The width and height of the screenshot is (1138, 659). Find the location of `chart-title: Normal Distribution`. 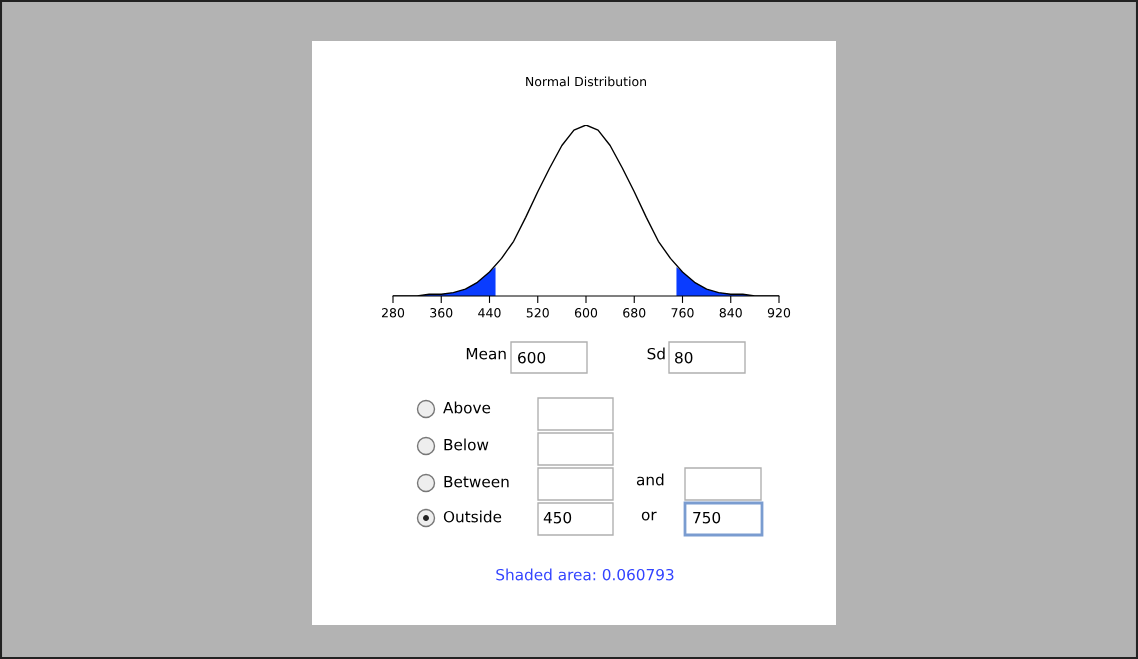

chart-title: Normal Distribution is located at coordinates (586, 81).